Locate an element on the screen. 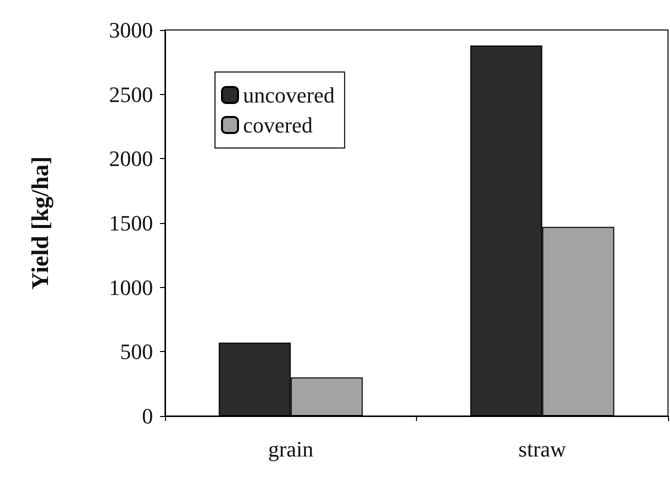  legend-label: uncovered is located at coordinates (289, 95).